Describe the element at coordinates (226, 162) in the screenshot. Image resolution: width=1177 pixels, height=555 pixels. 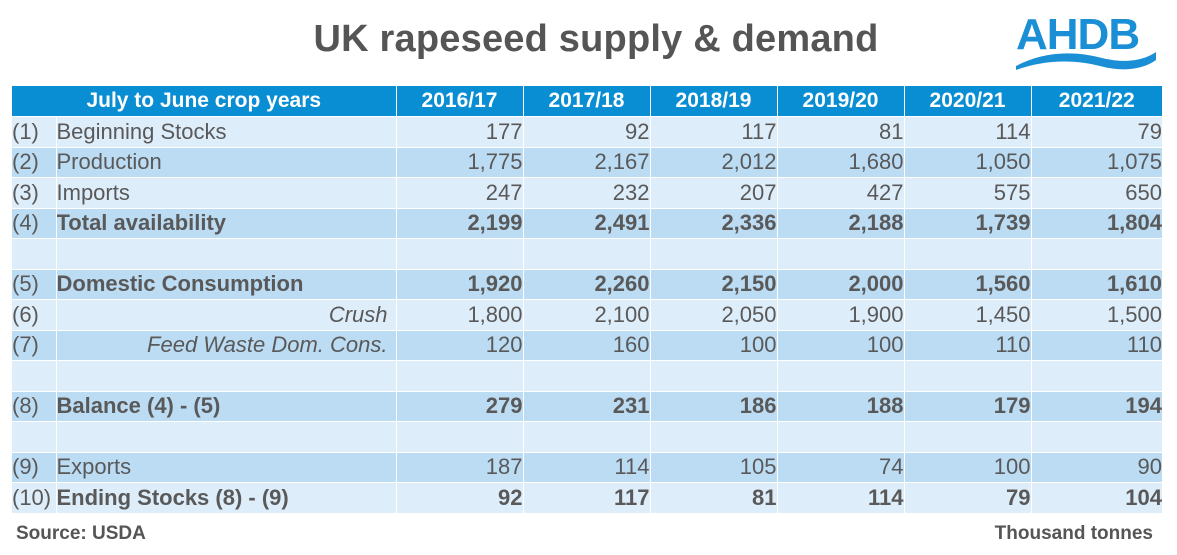
I see `row-label: Production` at that location.